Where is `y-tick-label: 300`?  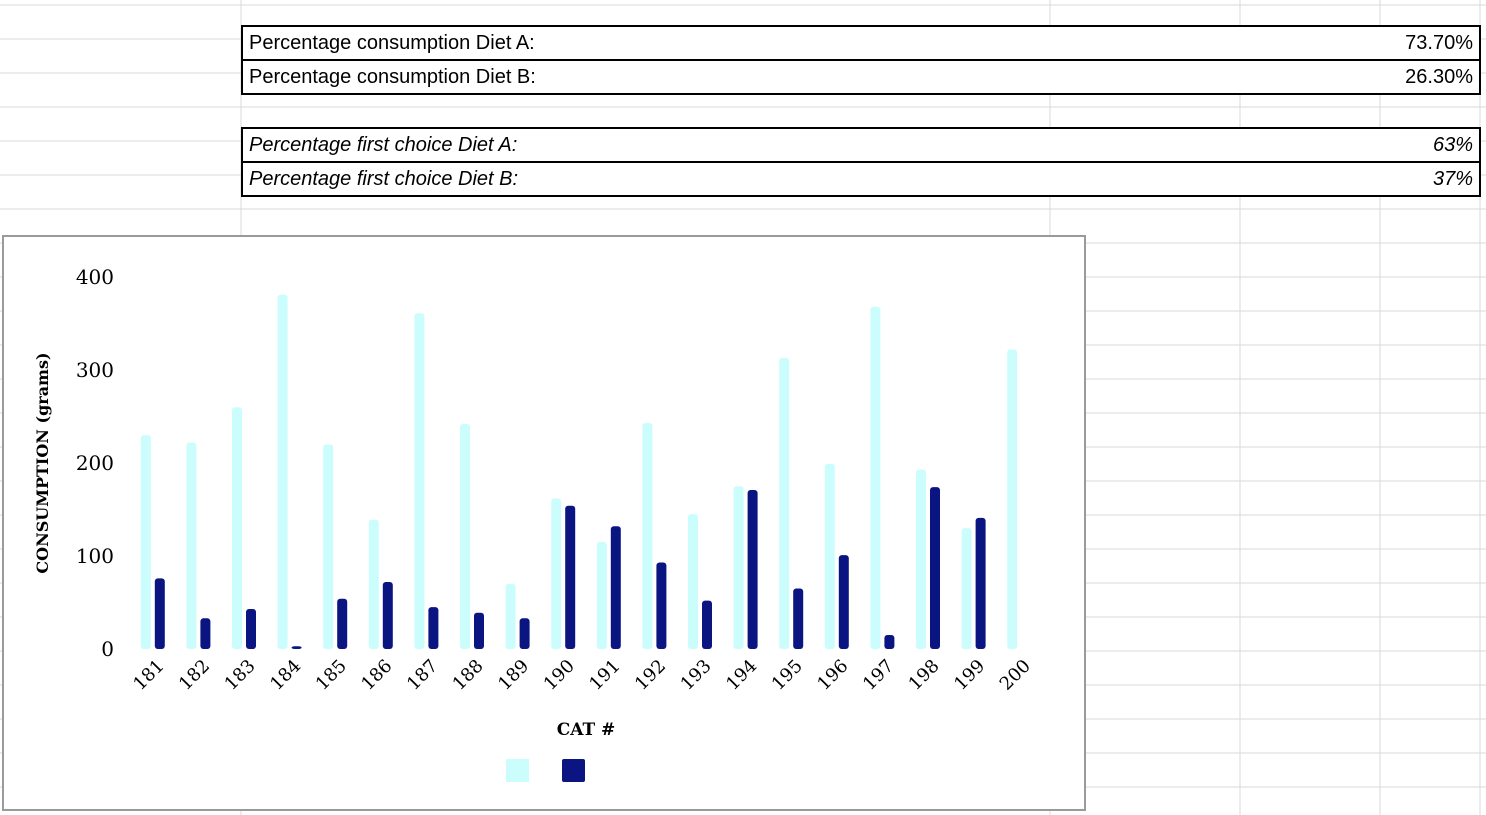 y-tick-label: 300 is located at coordinates (95, 370).